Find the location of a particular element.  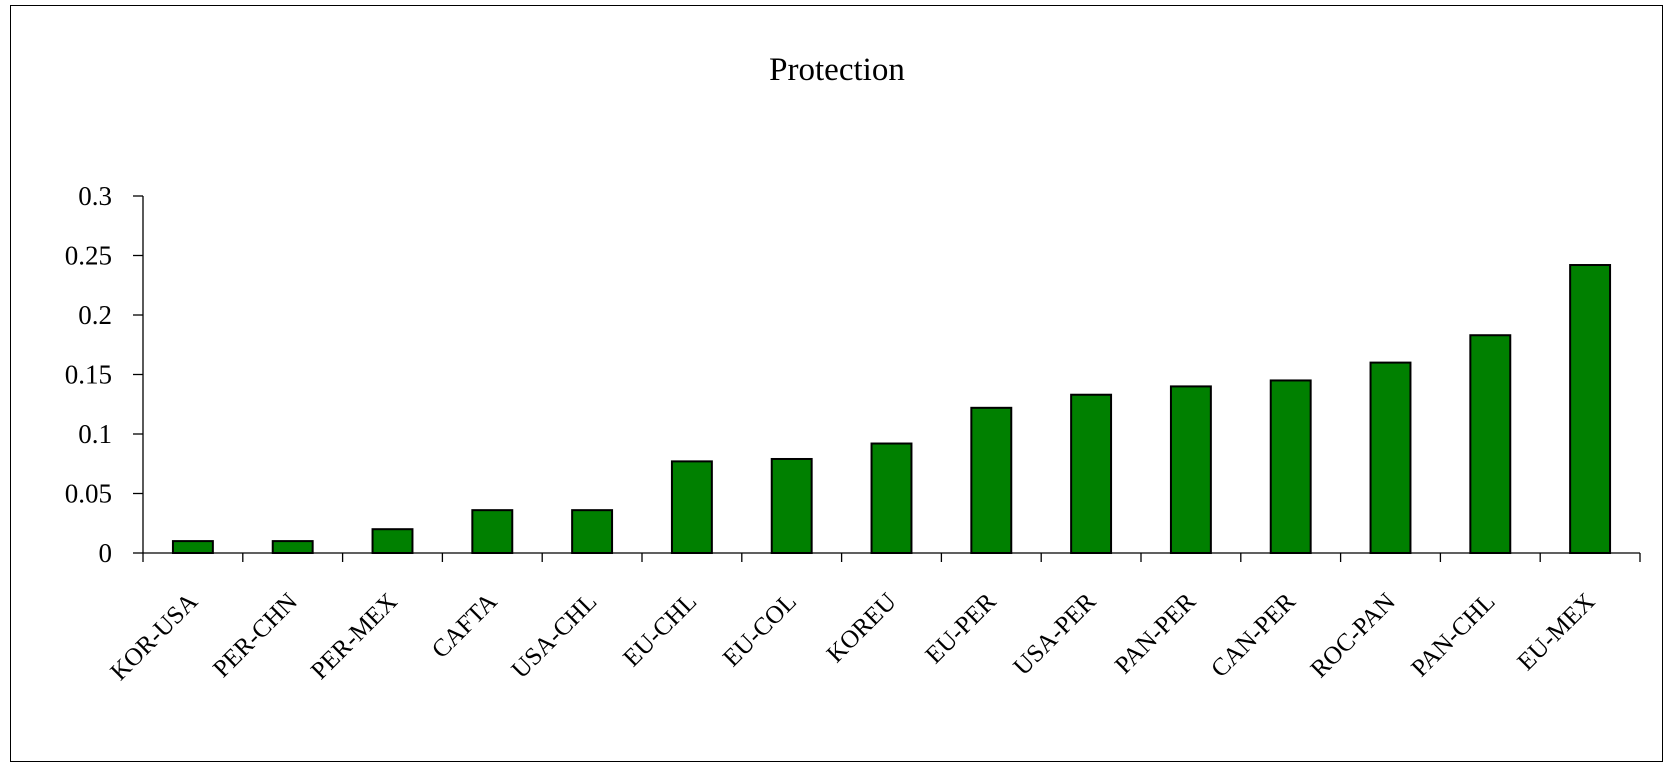

y-tick-label: 0.3 is located at coordinates (95, 196).